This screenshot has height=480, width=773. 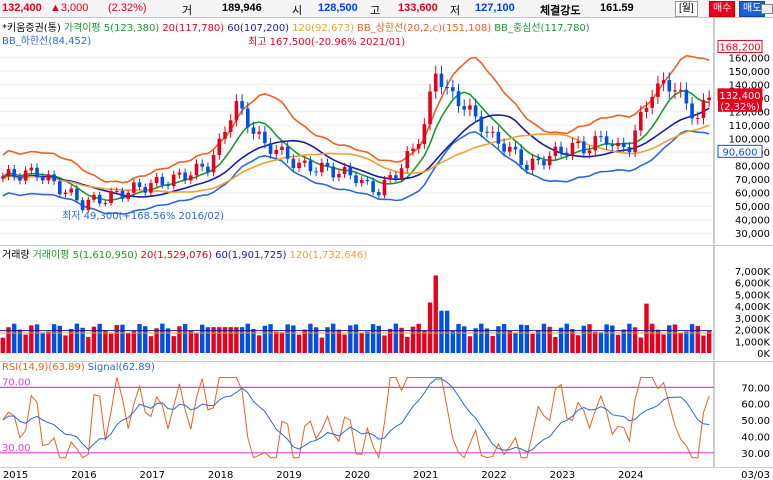 I want to click on price-change: ▲3,000, so click(x=69, y=8).